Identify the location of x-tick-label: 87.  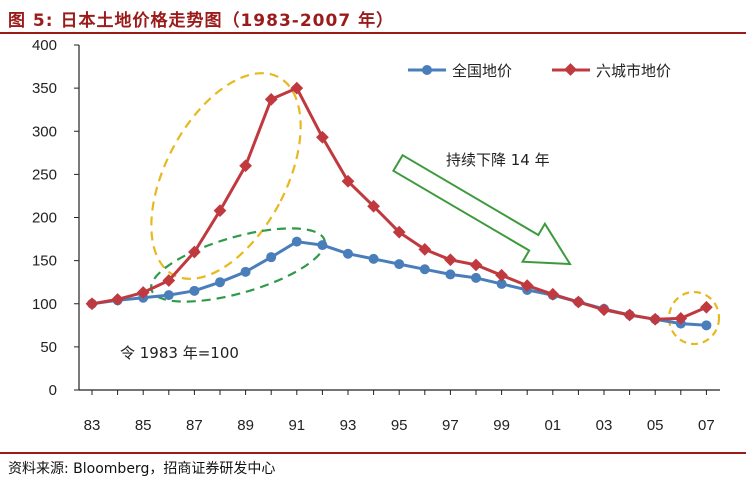
(194, 425).